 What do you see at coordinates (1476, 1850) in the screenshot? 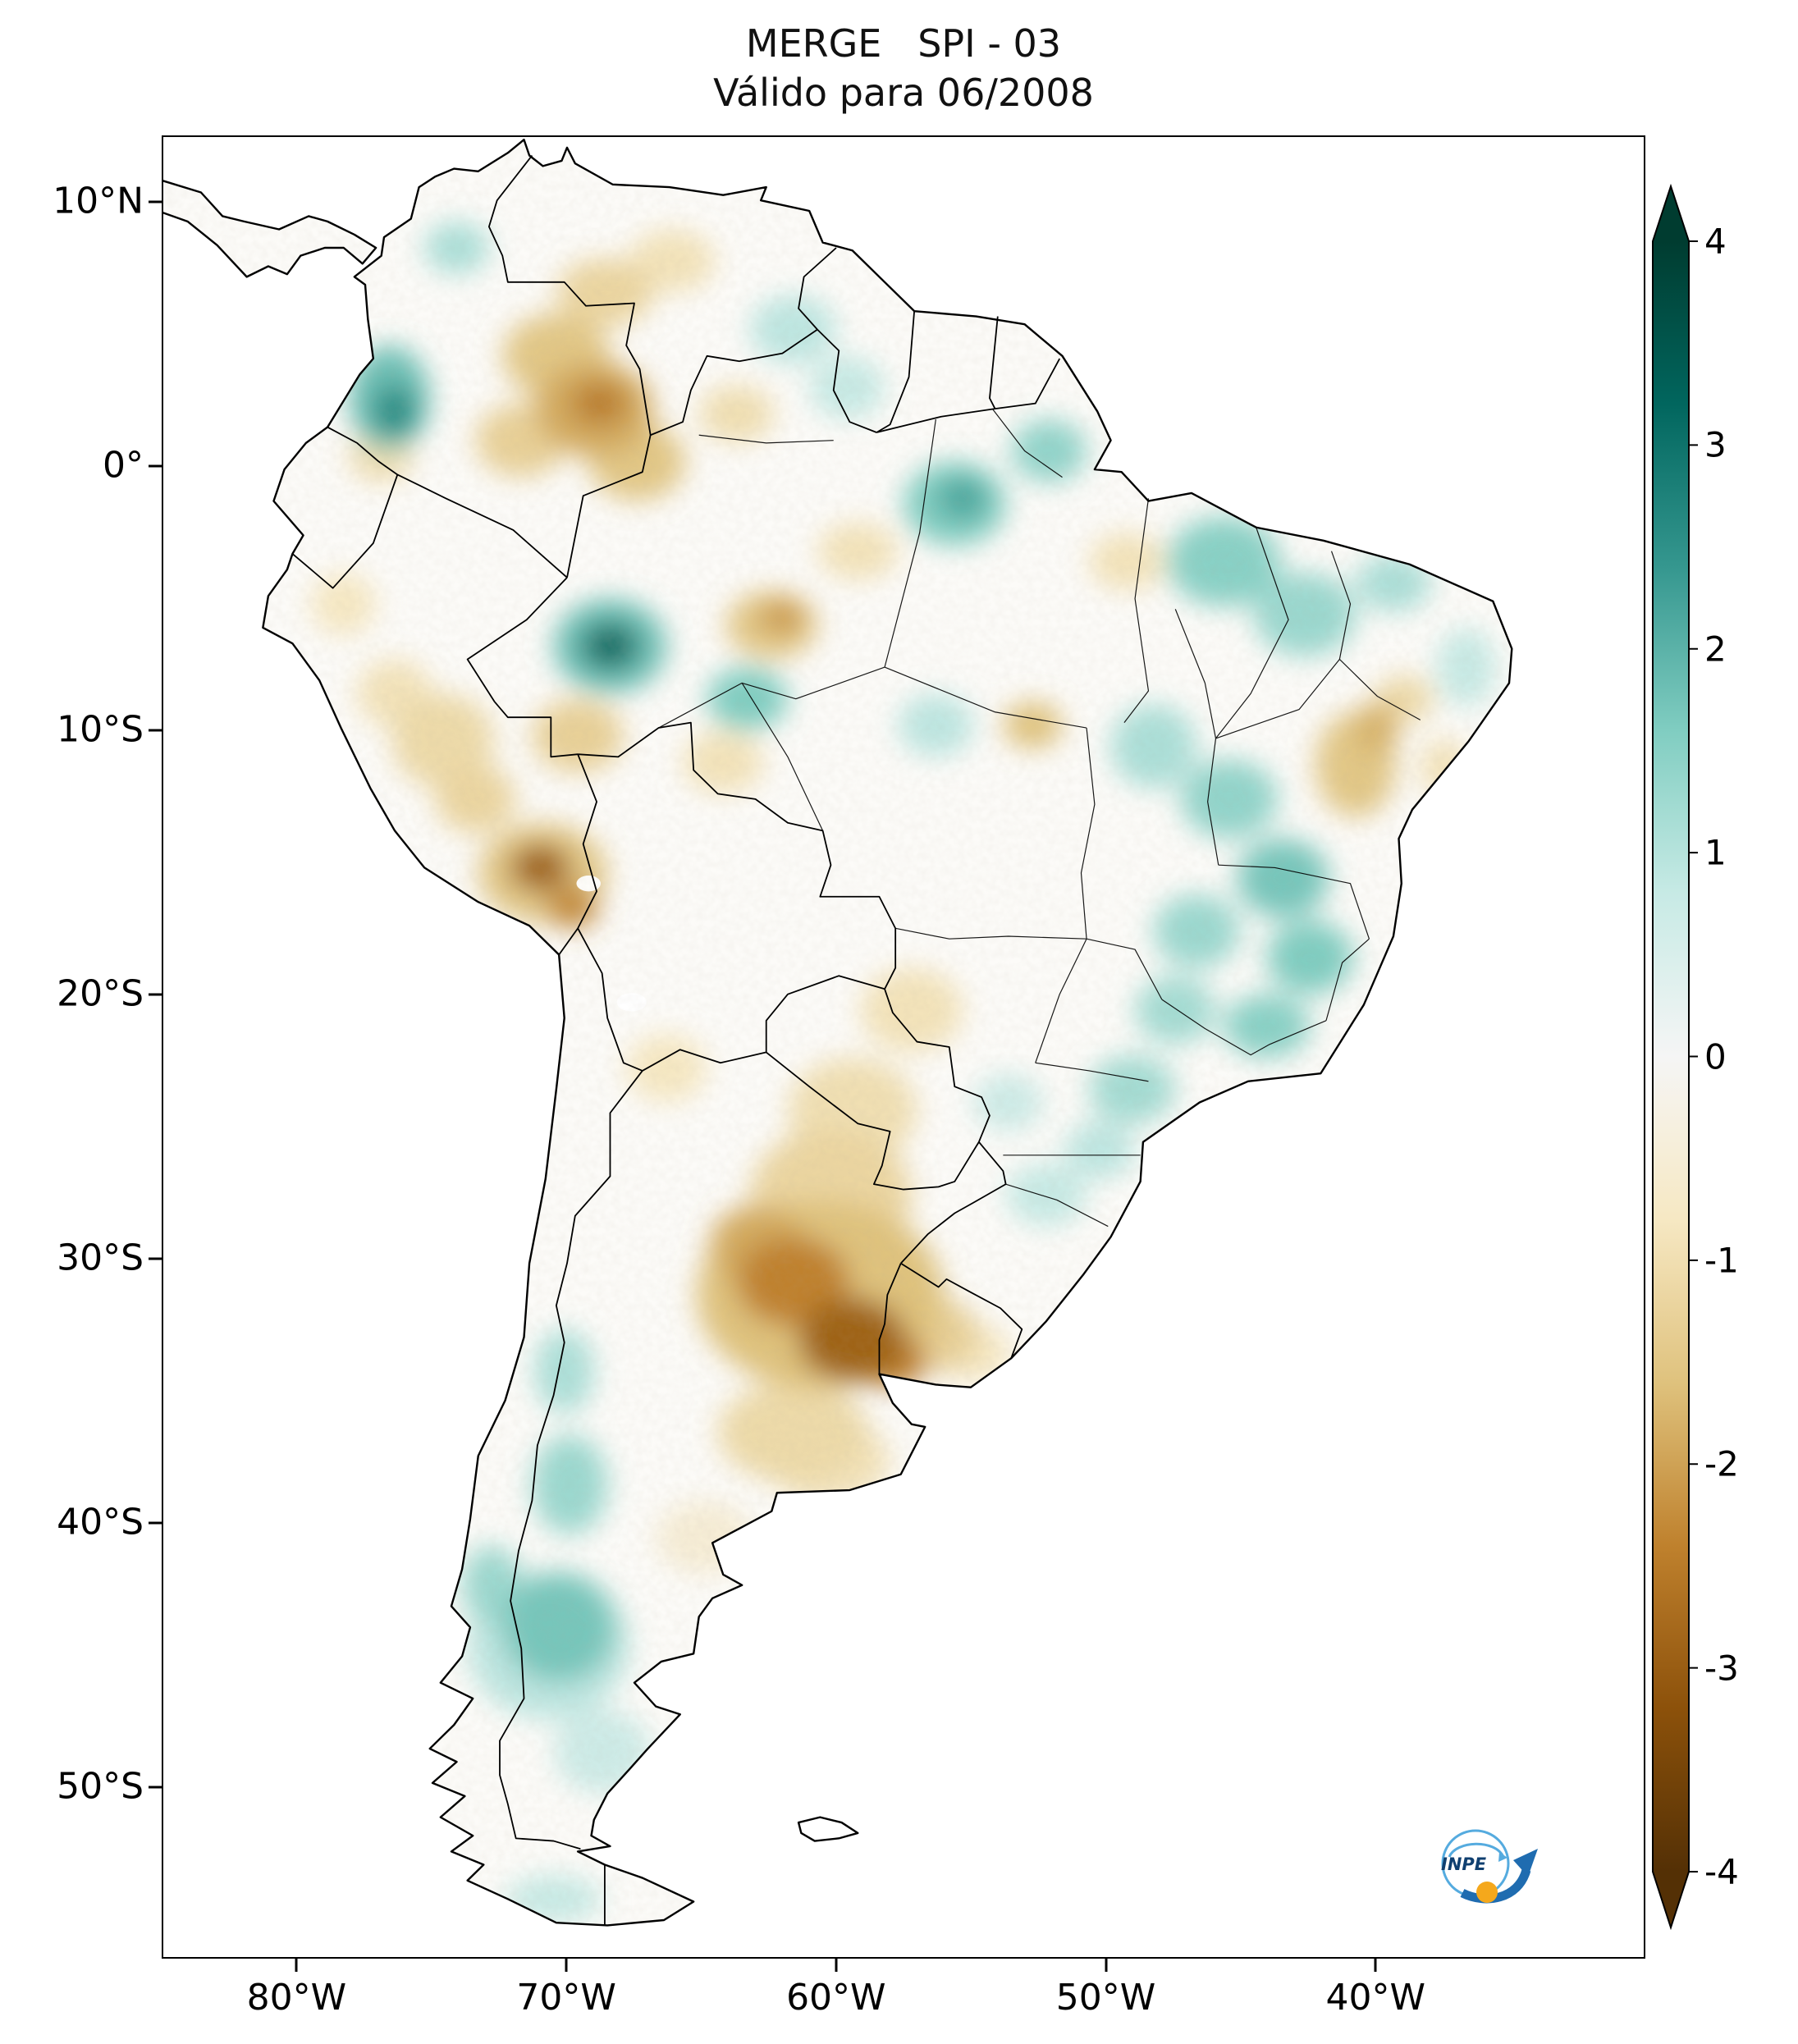
I see `logo-swirl-icon` at bounding box center [1476, 1850].